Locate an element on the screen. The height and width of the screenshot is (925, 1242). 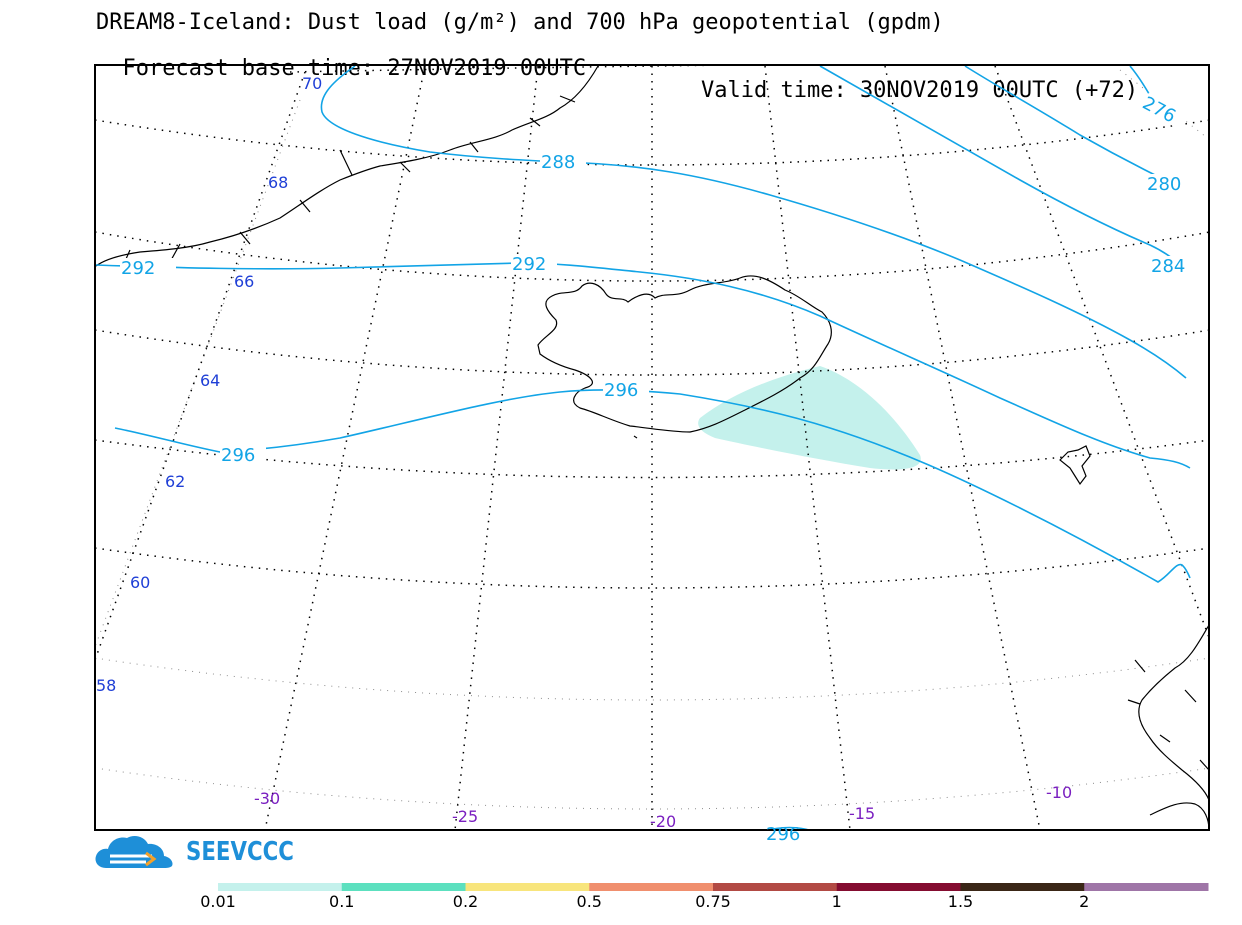
lat-label-68: 68 is located at coordinates (278, 182).